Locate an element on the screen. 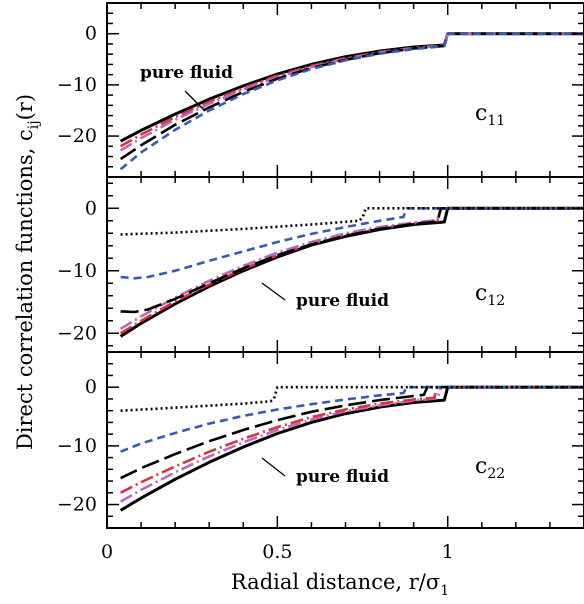  x-axis-title: Radial distance, r/σ1 is located at coordinates (340, 584).